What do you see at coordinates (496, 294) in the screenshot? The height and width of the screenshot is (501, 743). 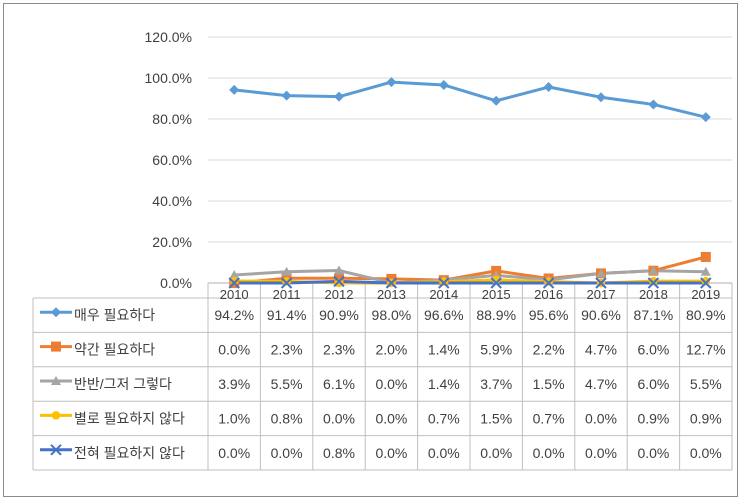 I see `x-tick-label: 2015` at bounding box center [496, 294].